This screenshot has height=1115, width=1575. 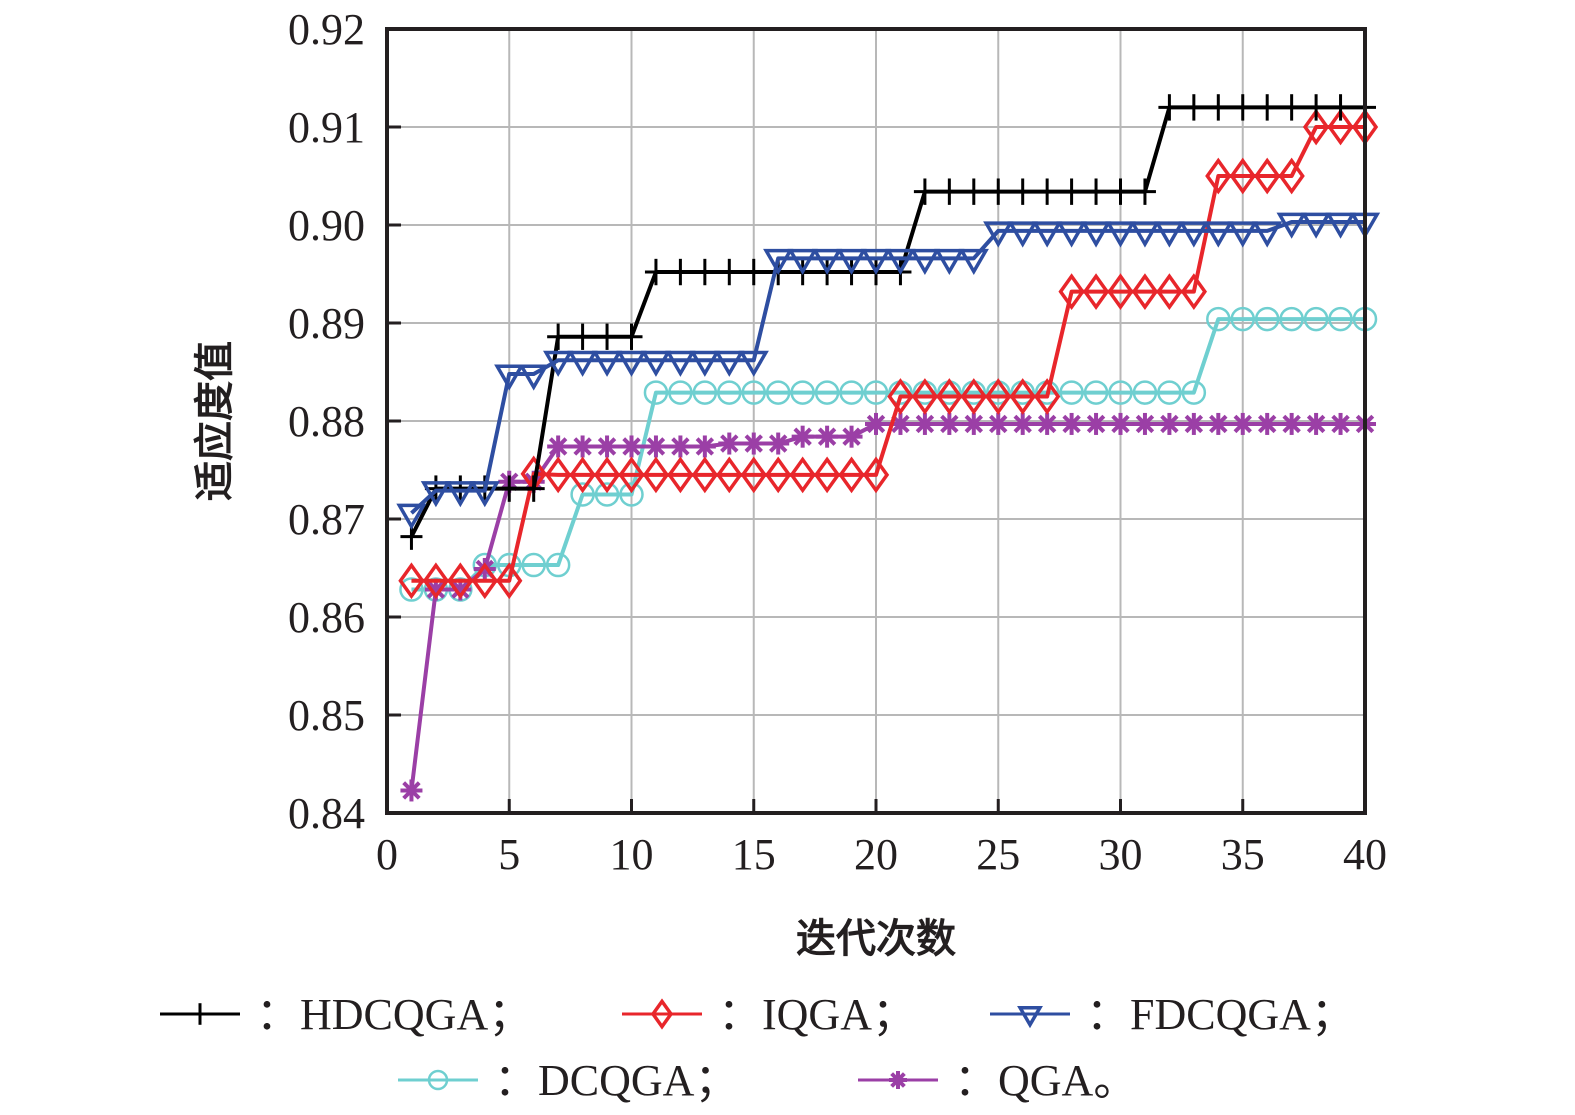 What do you see at coordinates (757, 1047) in the screenshot?
I see `legend: ：HDCQGA； ：IQGA； ：FDCQGA； ：DCQGA； ：QGA。` at bounding box center [757, 1047].